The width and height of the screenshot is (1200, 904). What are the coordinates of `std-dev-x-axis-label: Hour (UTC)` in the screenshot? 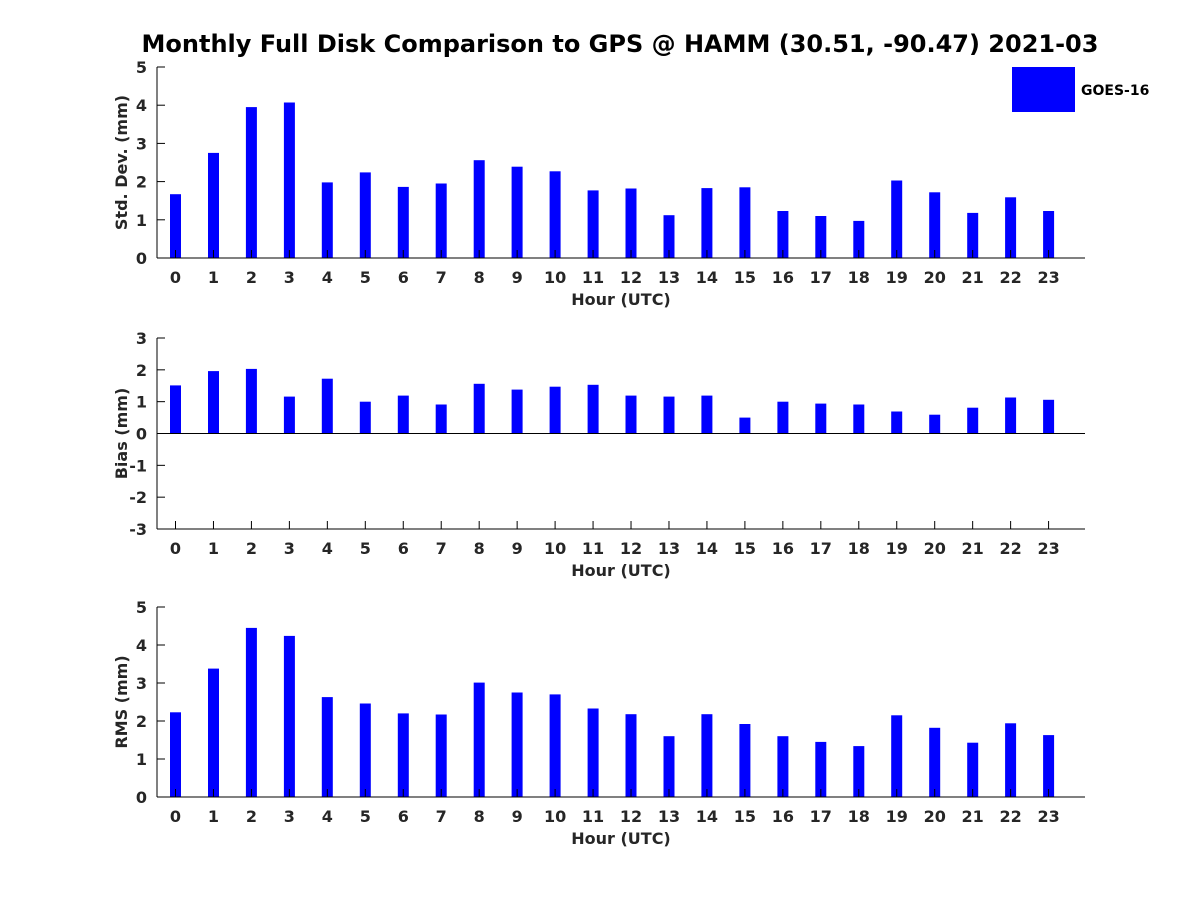 It's located at (621, 299).